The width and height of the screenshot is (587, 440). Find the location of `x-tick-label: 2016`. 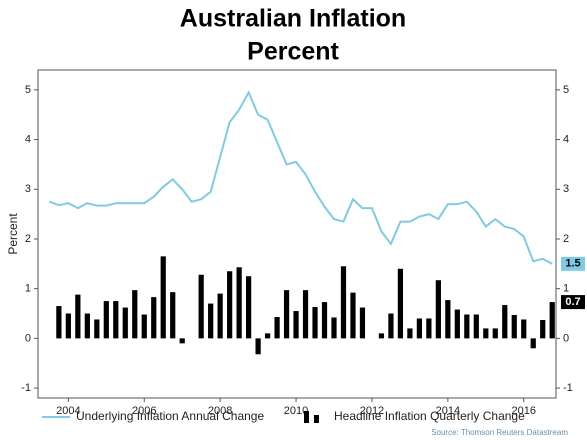

x-tick-label: 2016 is located at coordinates (524, 411).